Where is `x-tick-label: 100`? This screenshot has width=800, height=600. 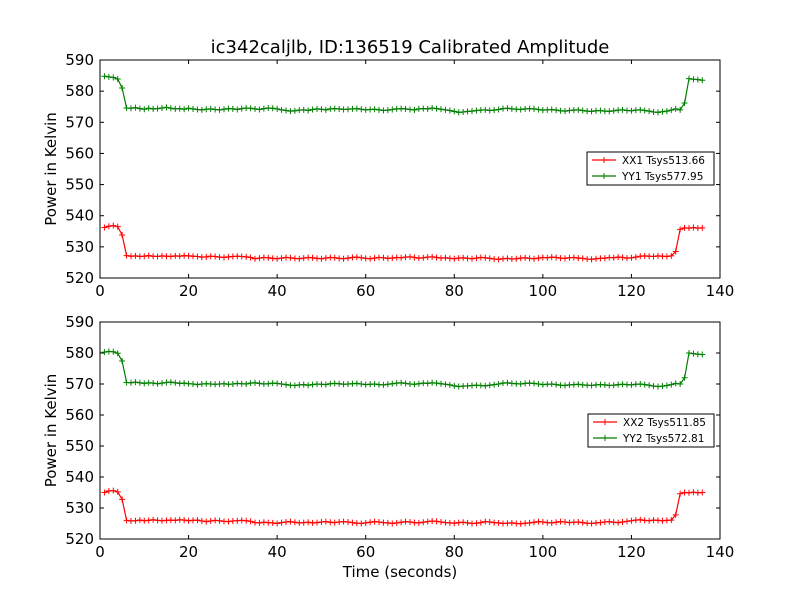
x-tick-label: 100 is located at coordinates (543, 552).